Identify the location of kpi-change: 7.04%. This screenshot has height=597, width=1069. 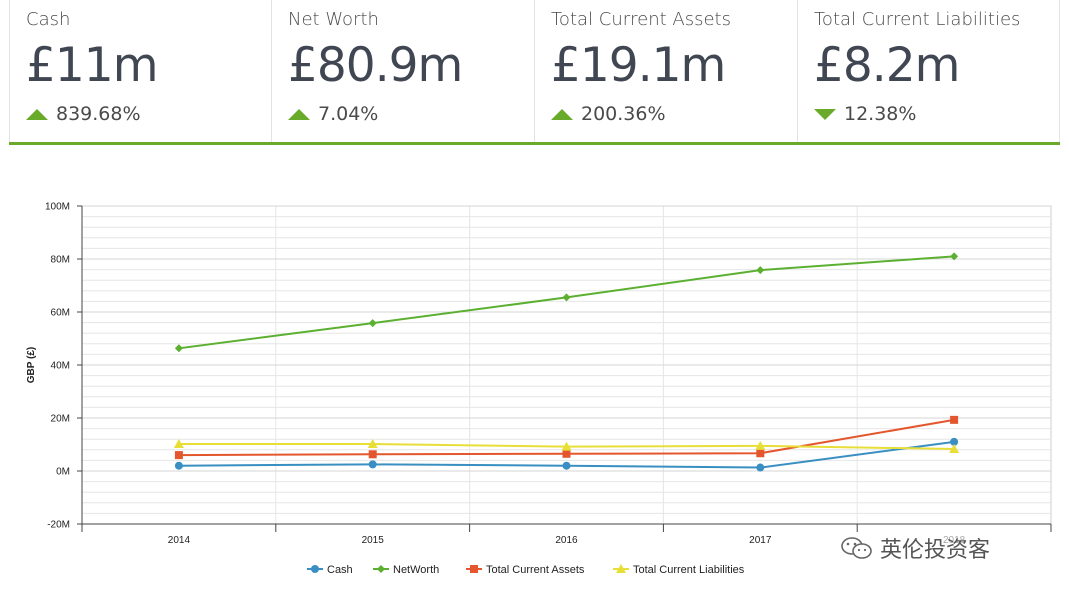
(333, 114).